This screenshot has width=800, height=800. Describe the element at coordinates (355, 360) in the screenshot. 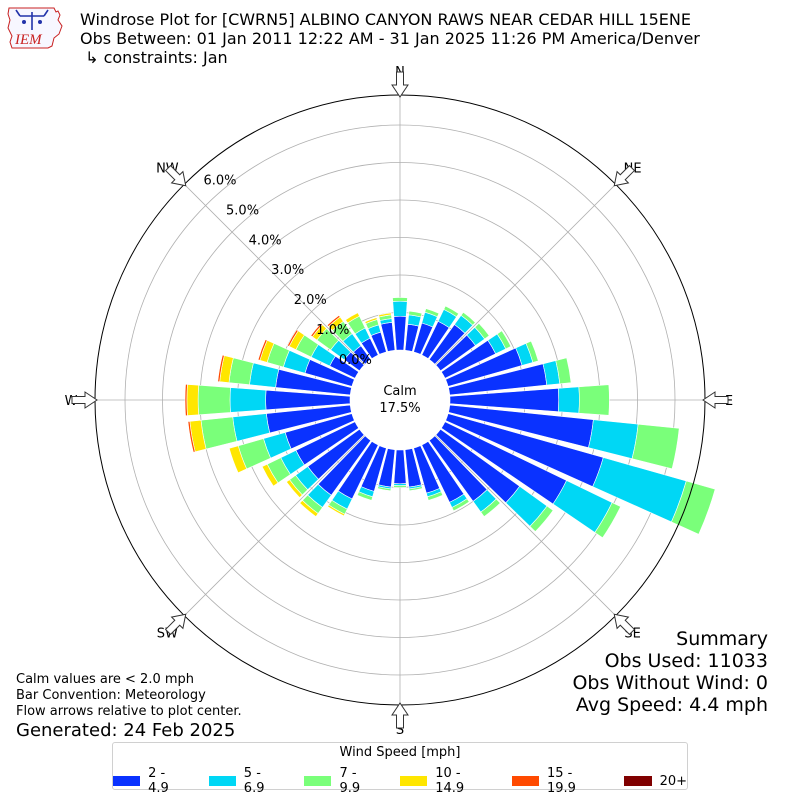

I see `radial-tick-label: 0.0%` at that location.